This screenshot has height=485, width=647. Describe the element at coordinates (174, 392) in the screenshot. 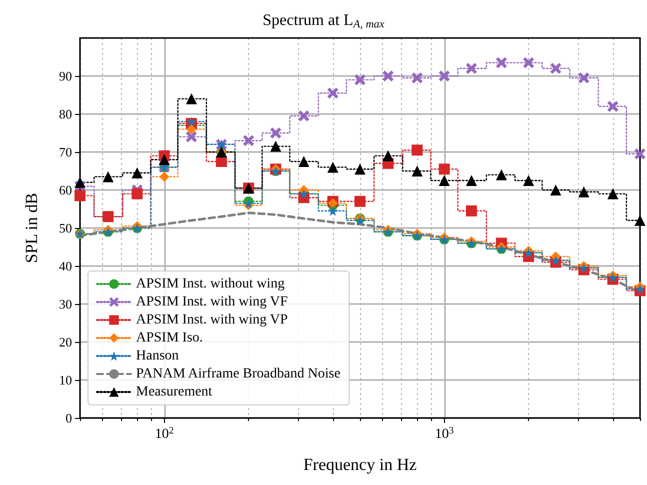

I see `legend-label: Measurement` at that location.